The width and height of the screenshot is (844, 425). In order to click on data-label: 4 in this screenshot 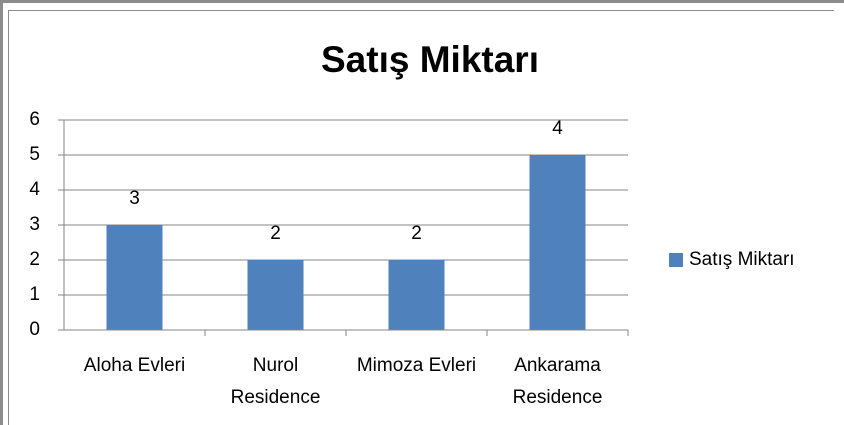, I will do `click(557, 128)`.